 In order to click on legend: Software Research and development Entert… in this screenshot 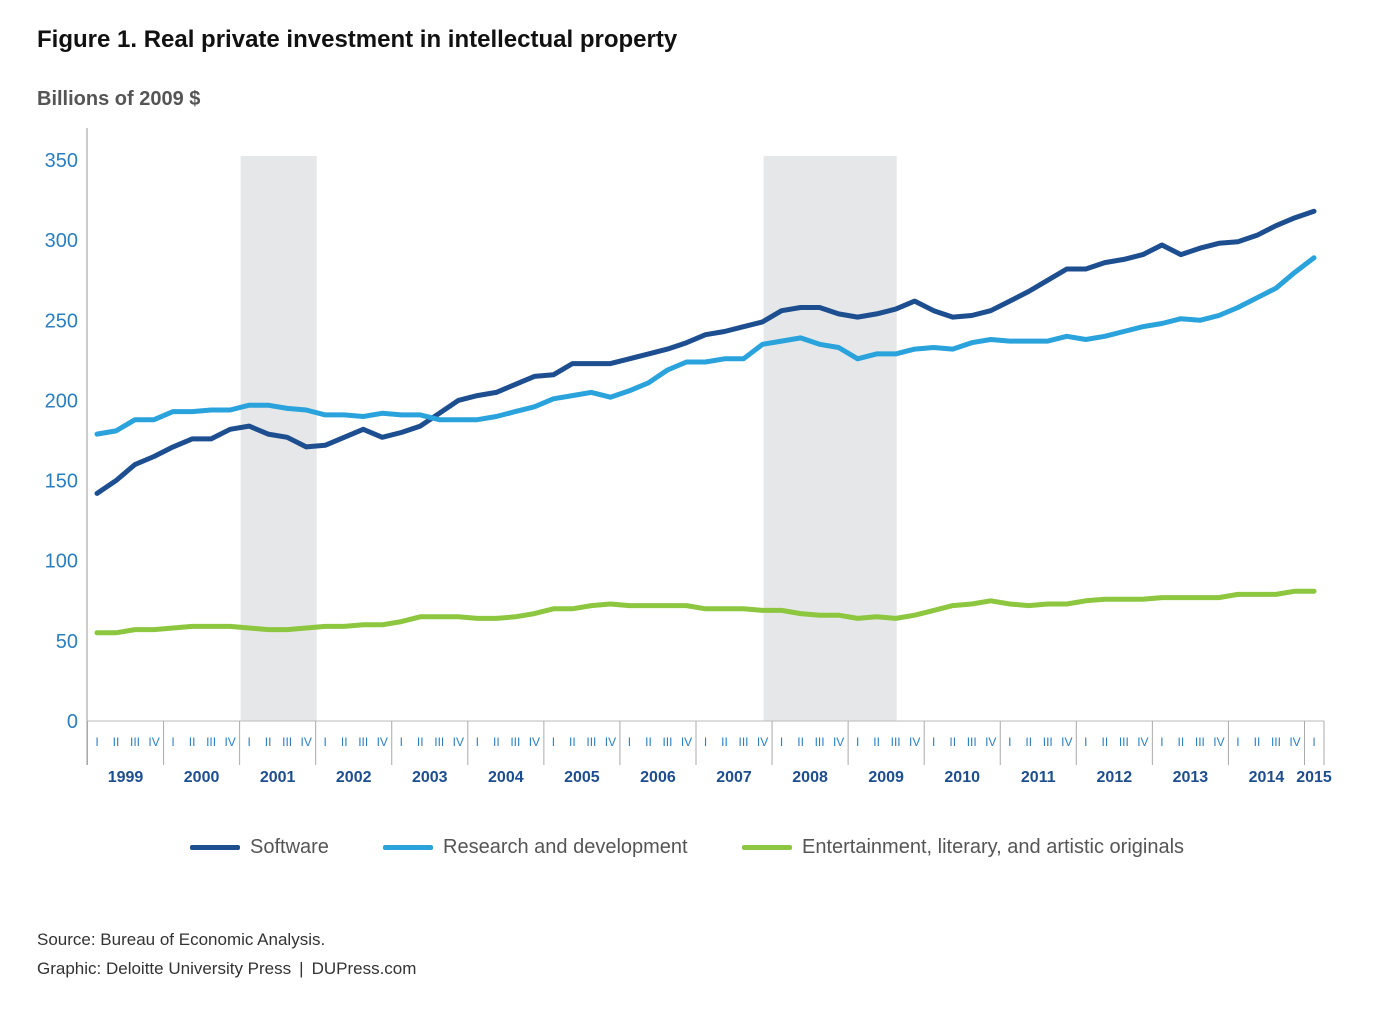, I will do `click(698, 851)`.